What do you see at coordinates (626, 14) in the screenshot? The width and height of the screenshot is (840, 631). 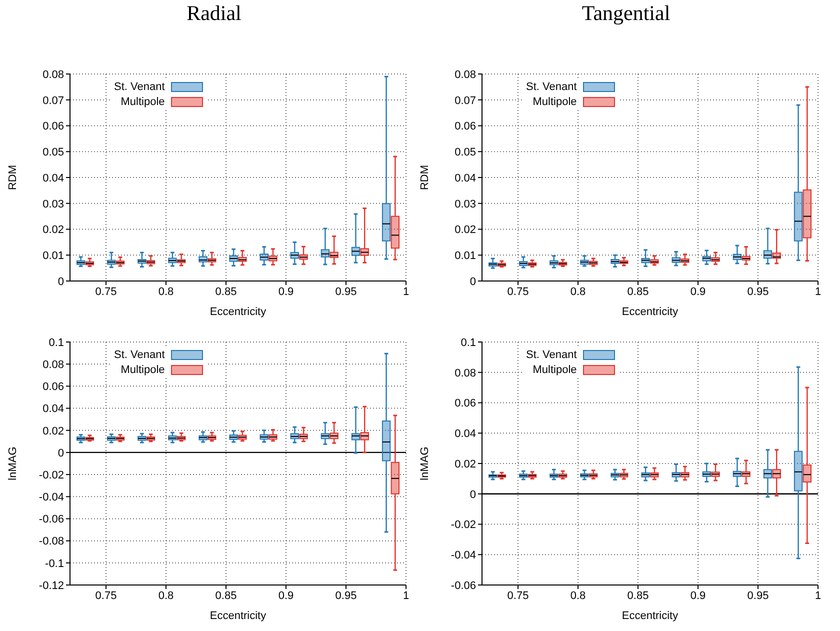 I see `chart-title: Tangential` at bounding box center [626, 14].